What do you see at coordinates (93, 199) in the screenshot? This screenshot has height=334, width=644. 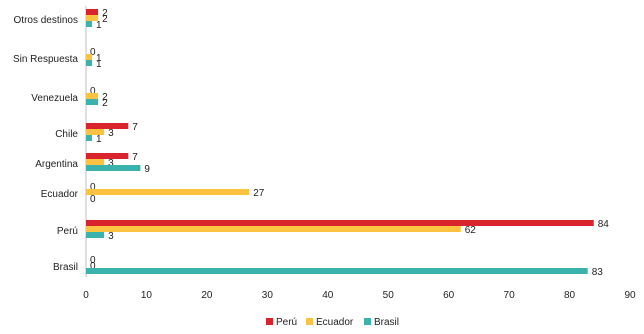 I see `data-label-brasil-ecuador: 0` at bounding box center [93, 199].